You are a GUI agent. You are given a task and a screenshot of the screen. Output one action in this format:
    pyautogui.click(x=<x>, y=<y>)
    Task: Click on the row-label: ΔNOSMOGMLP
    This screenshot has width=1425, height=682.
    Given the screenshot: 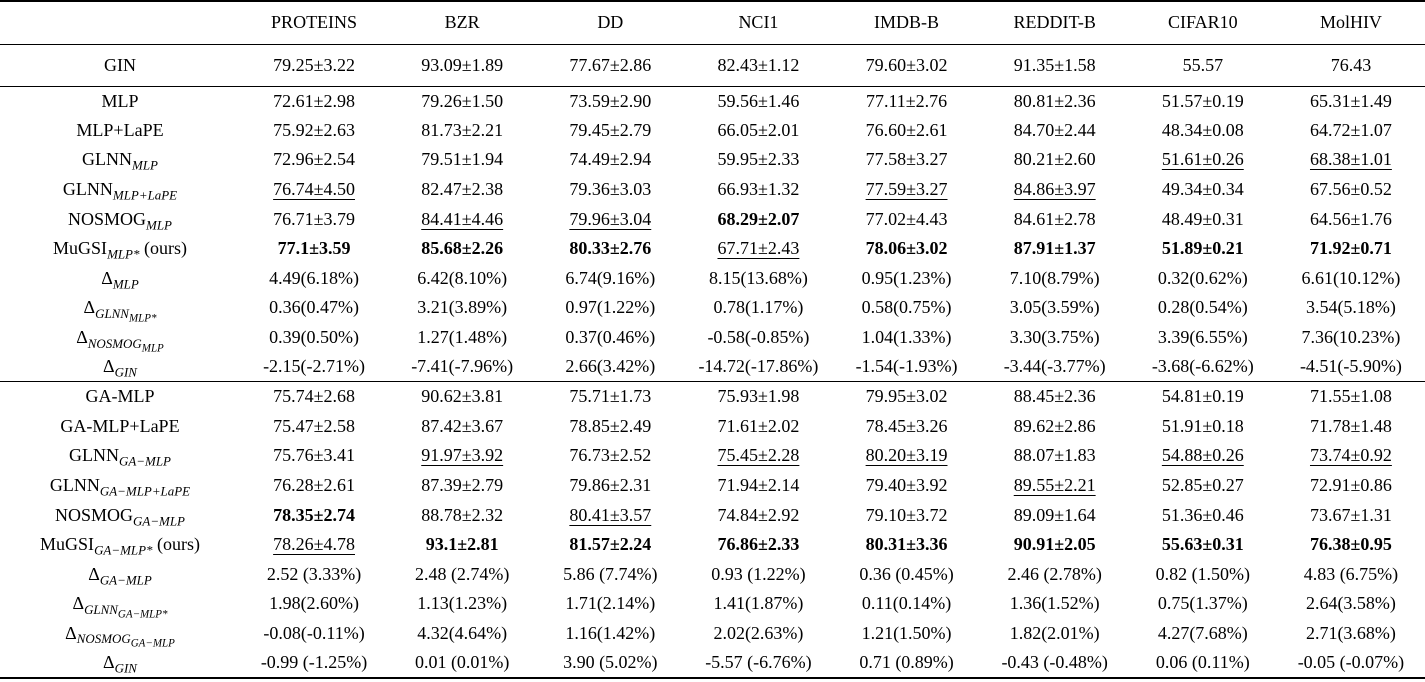 What is the action you would take?
    pyautogui.click(x=120, y=338)
    